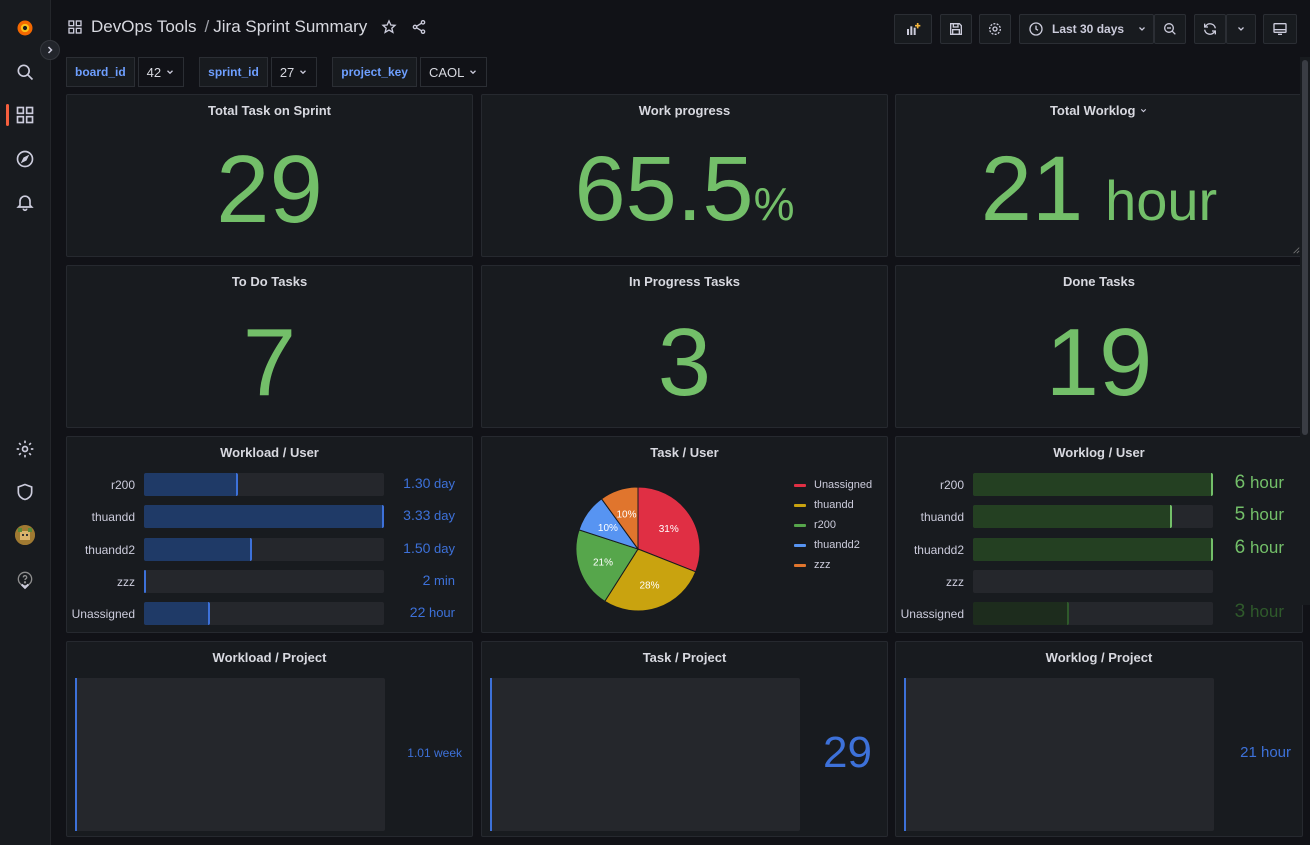 The width and height of the screenshot is (1310, 845). I want to click on panel-work-progress: Work progress 65.5%, so click(684, 175).